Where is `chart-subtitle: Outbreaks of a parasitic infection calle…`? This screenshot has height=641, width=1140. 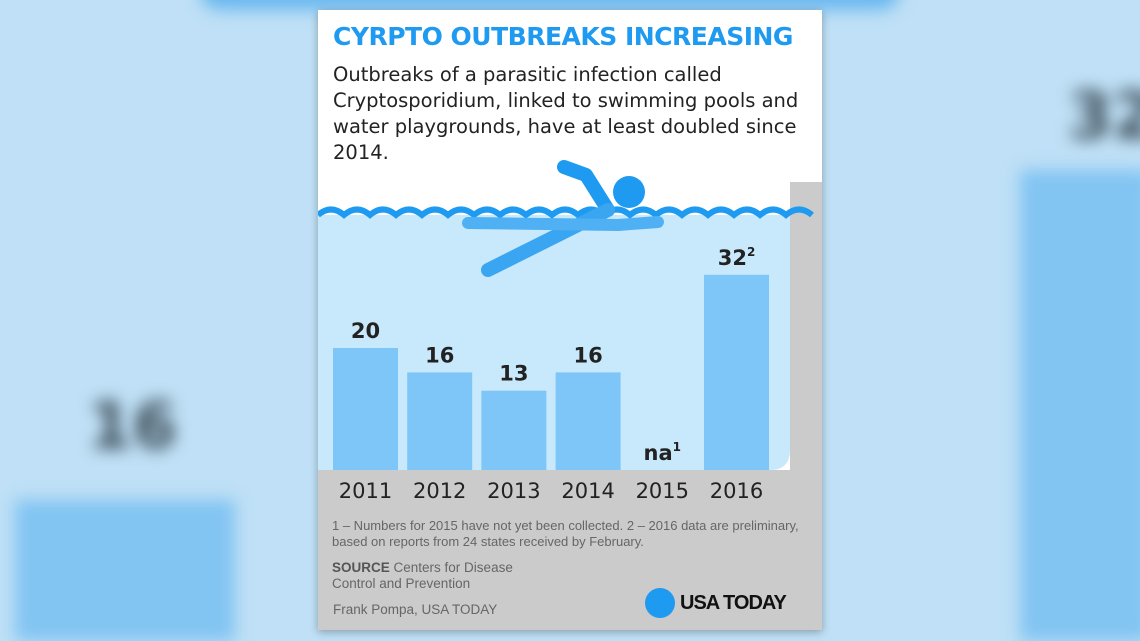
chart-subtitle: Outbreaks of a parasitic infection calle… is located at coordinates (566, 113).